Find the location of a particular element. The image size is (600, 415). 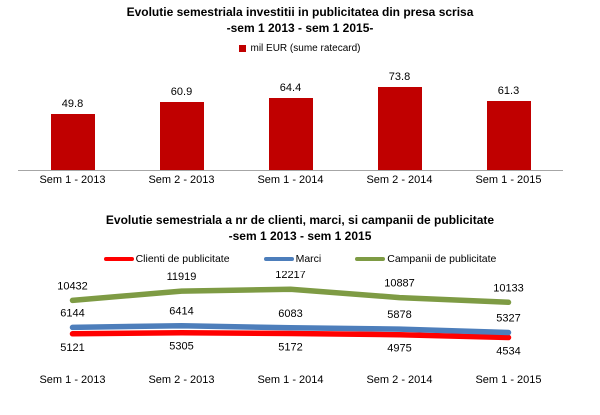

legend-square-swatch is located at coordinates (243, 48).